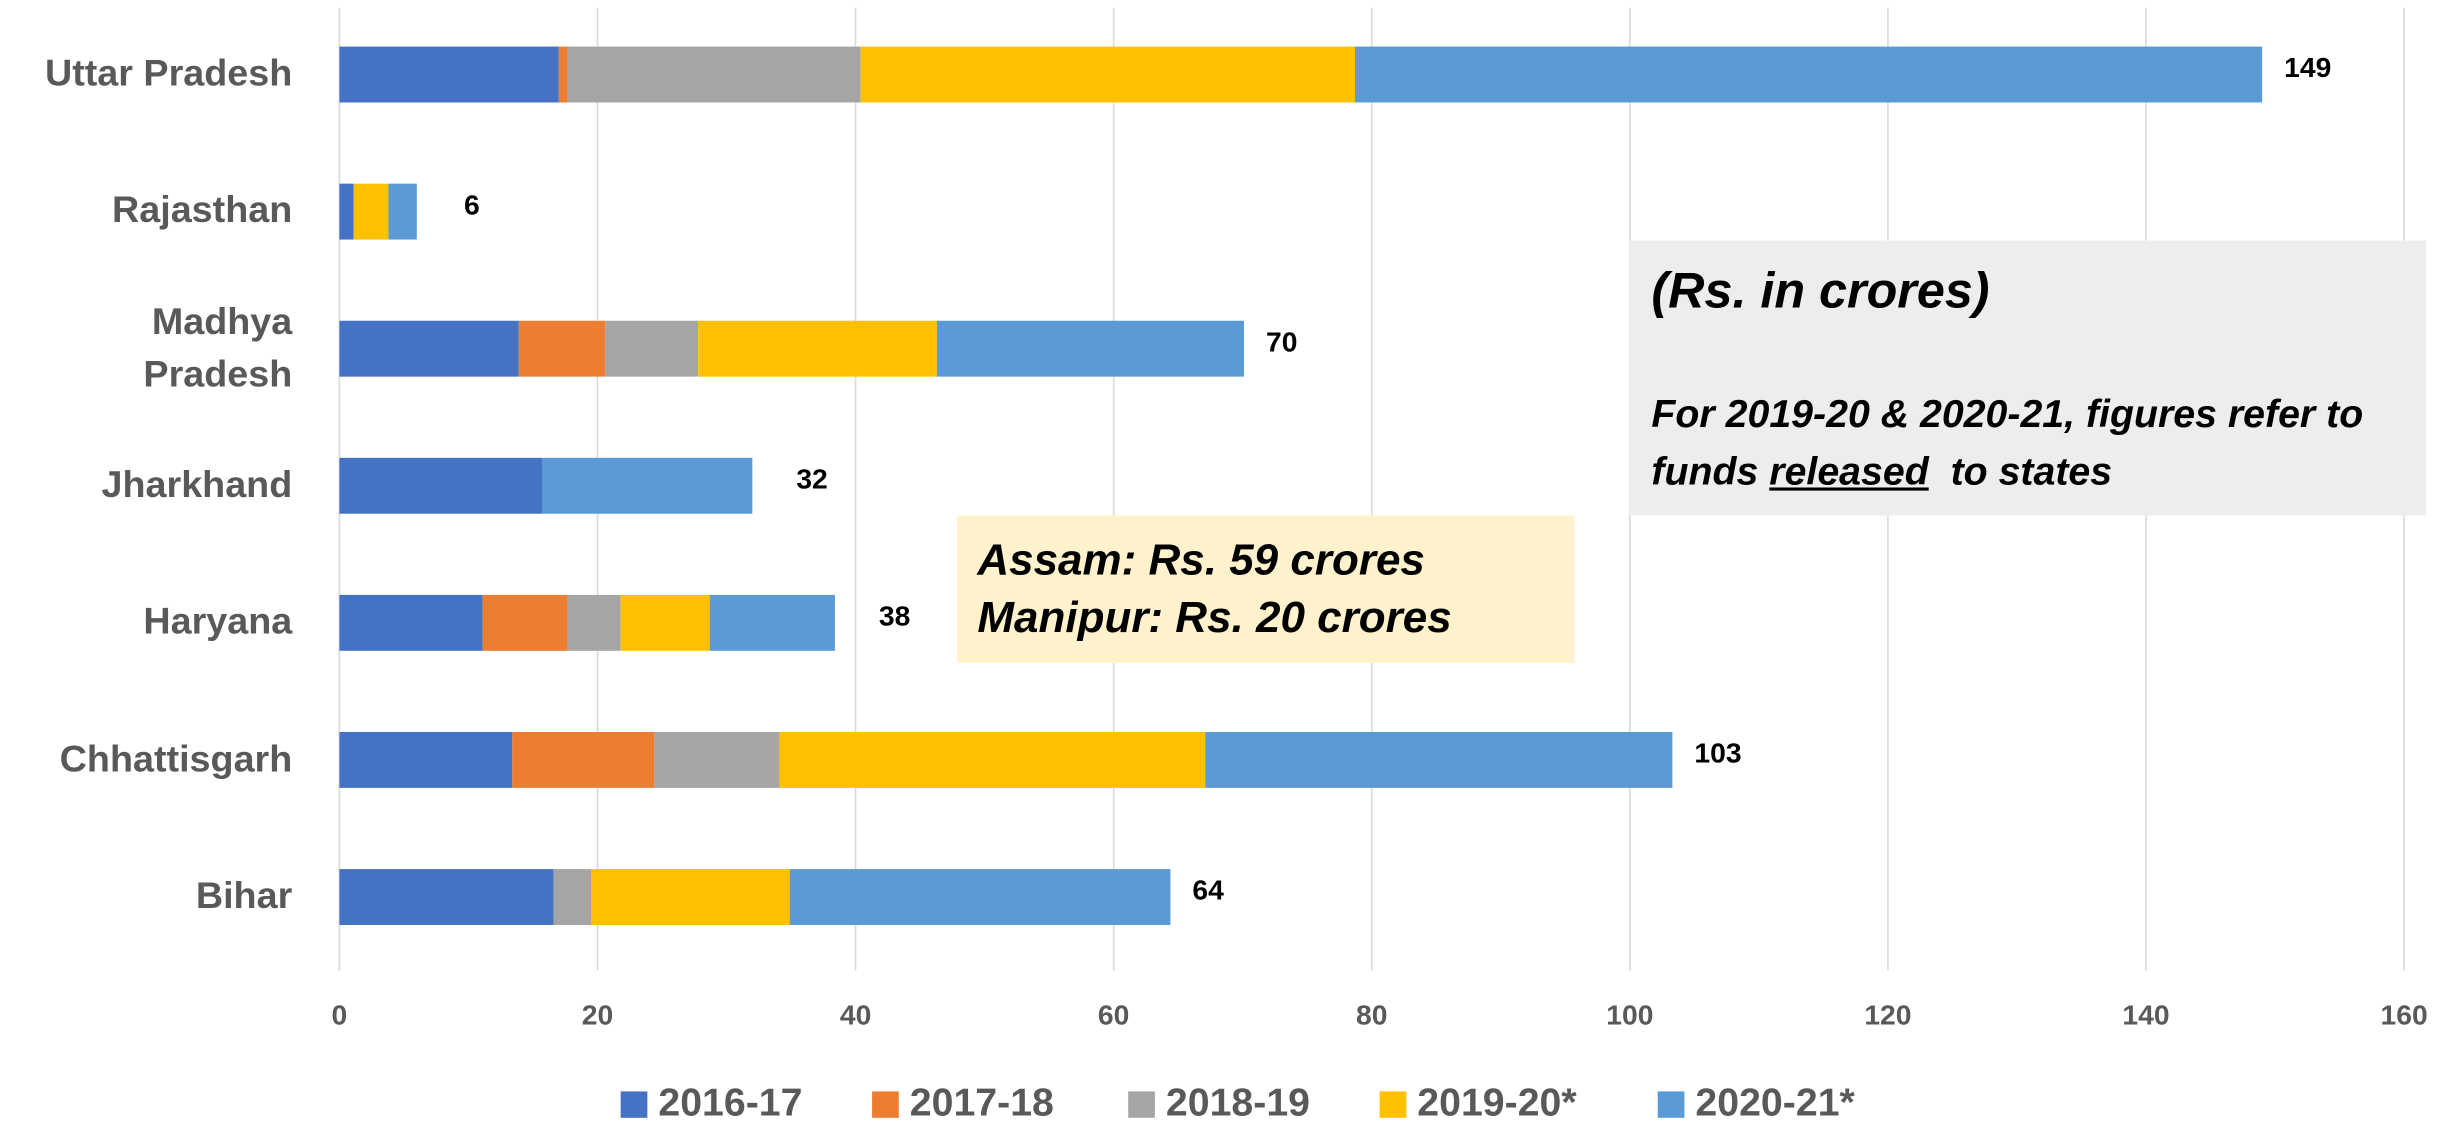 Image resolution: width=2437 pixels, height=1124 pixels. What do you see at coordinates (855, 1014) in the screenshot?
I see `x-tick-label: 40` at bounding box center [855, 1014].